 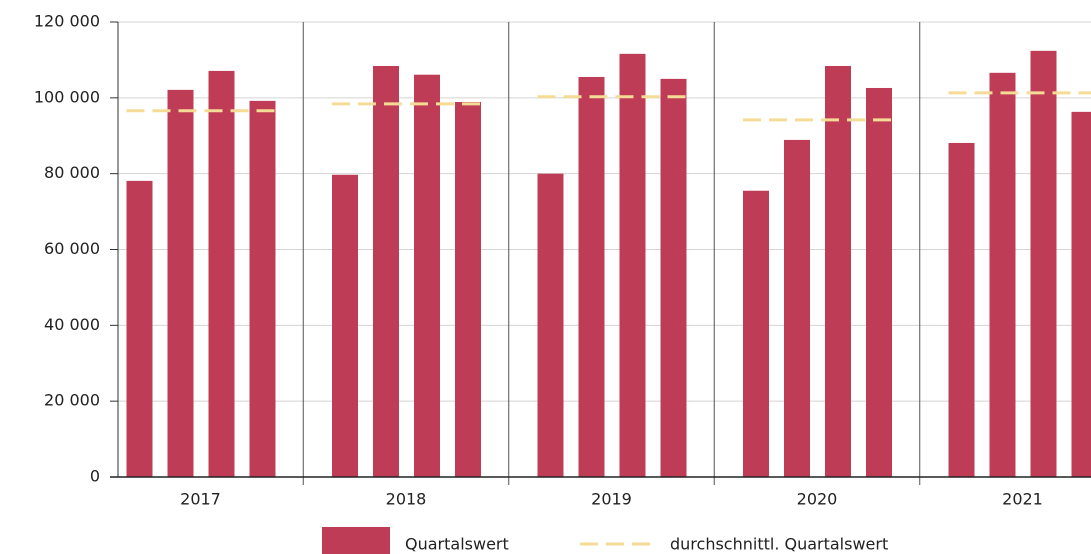 I want to click on x-tick-label: 2017, so click(x=200, y=499).